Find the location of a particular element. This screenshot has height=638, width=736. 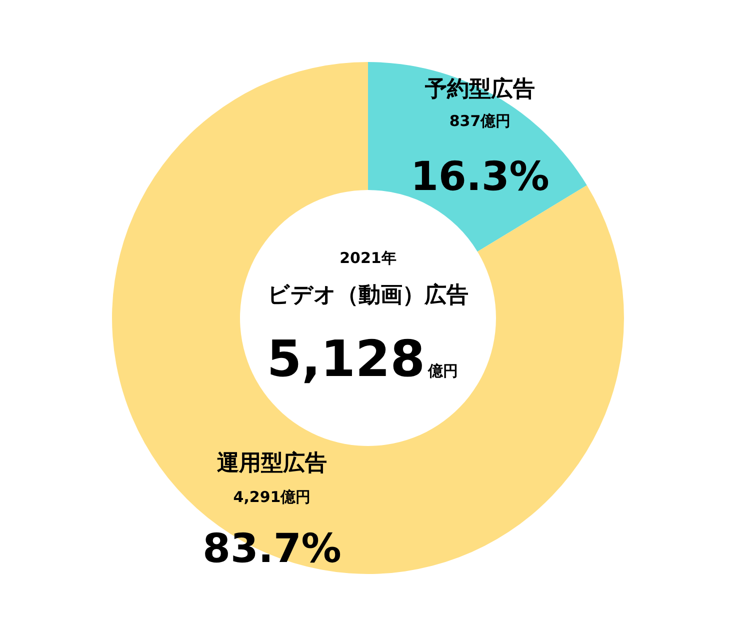

annotation: 16.3% is located at coordinates (480, 177).